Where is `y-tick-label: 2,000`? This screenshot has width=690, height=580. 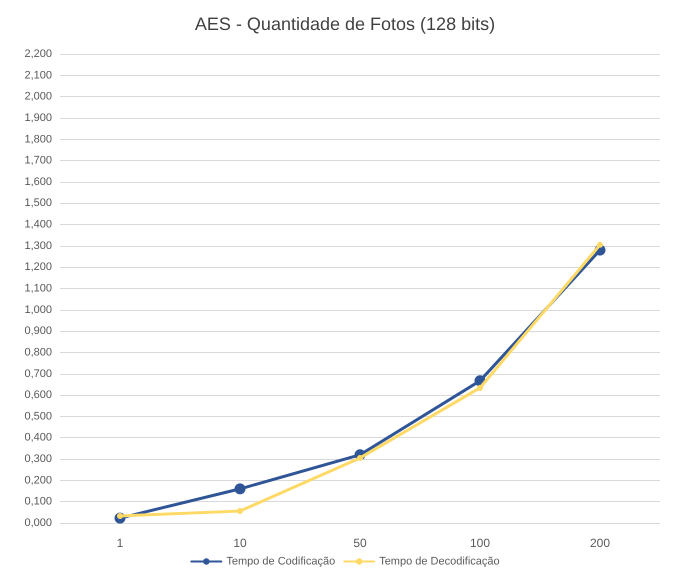
y-tick-label: 2,000 is located at coordinates (38, 96).